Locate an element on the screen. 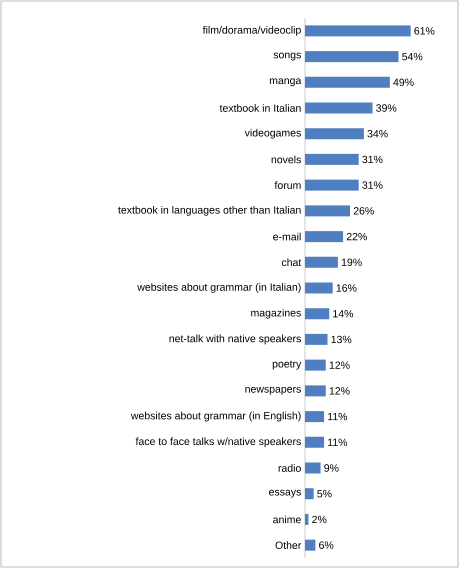 The image size is (459, 568). data-label: 13% is located at coordinates (342, 340).